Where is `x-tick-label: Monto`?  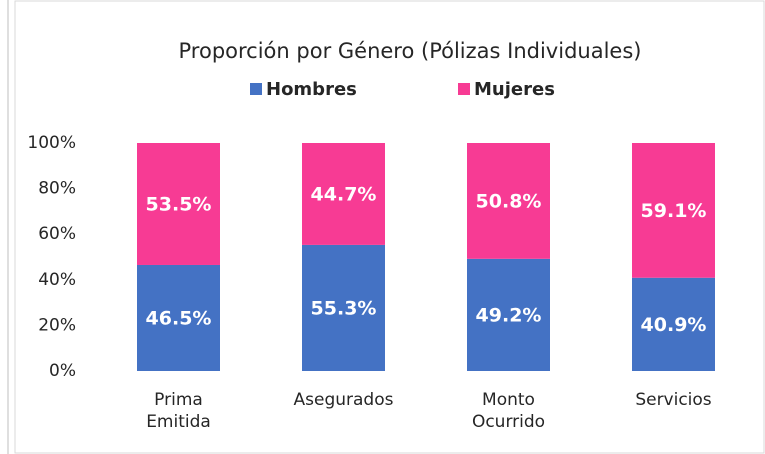 x-tick-label: Monto is located at coordinates (508, 400).